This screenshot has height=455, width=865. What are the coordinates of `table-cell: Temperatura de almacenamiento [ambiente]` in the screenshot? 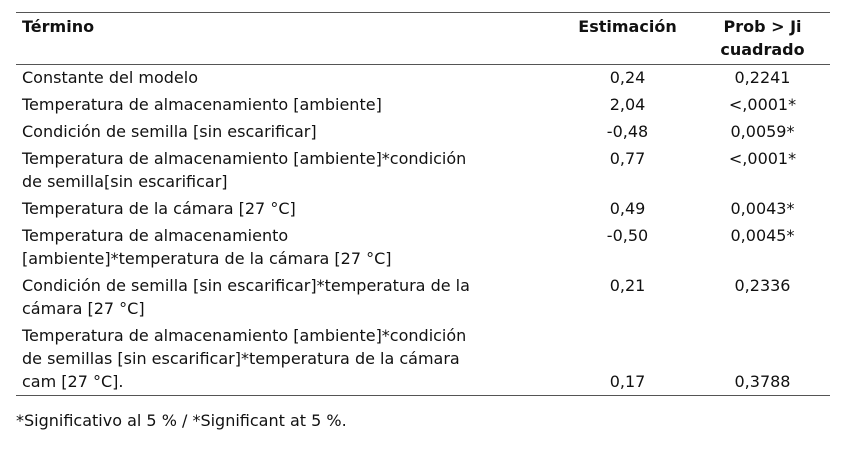 It's located at (288, 104).